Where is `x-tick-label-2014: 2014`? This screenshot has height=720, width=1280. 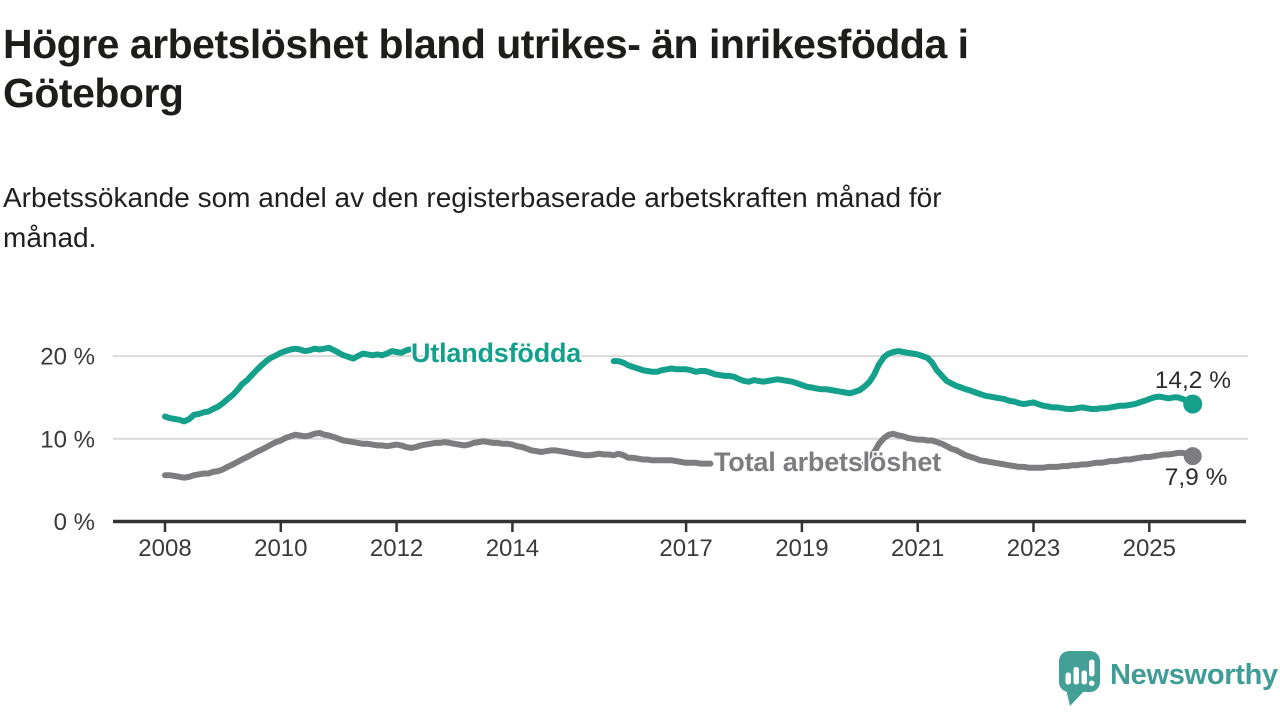 x-tick-label-2014: 2014 is located at coordinates (512, 548).